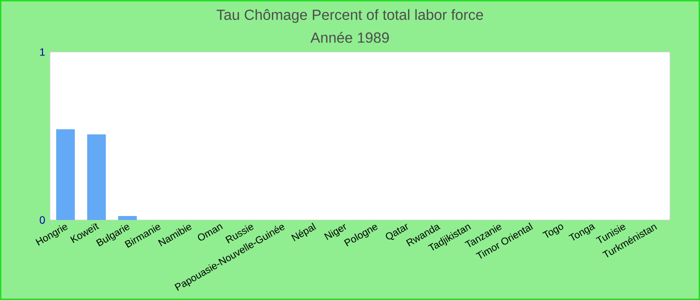  I want to click on chart-title: Tau Chômage Percent of total labor force, so click(350, 16).